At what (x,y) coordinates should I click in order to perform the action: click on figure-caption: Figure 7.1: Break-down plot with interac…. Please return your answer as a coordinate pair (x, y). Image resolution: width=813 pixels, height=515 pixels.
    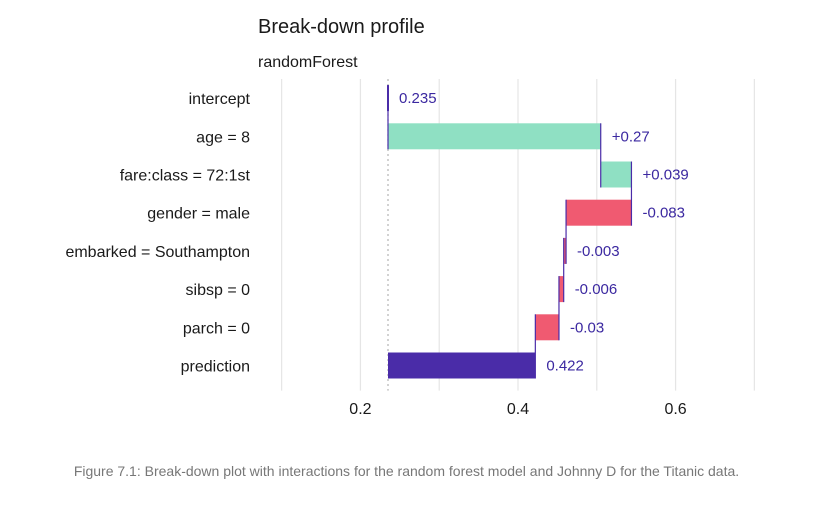
    Looking at the image, I should click on (406, 471).